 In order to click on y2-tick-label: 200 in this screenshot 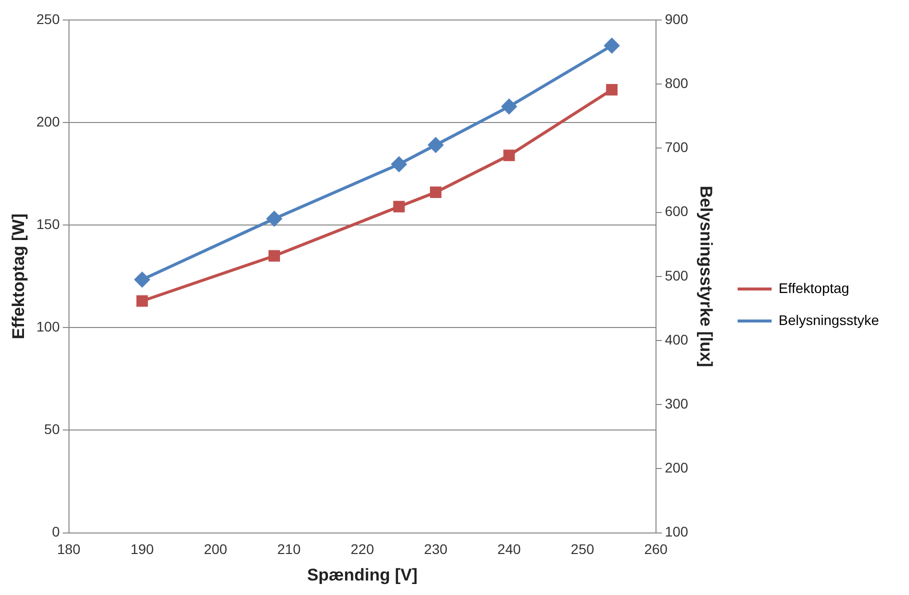, I will do `click(676, 468)`.